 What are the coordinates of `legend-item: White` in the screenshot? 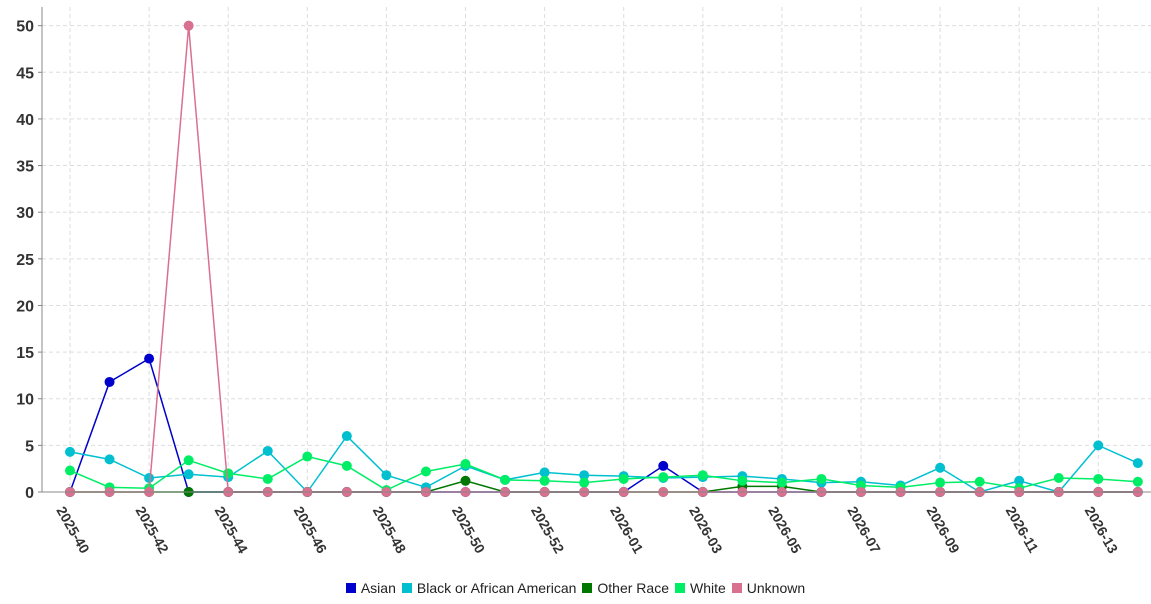 It's located at (700, 588).